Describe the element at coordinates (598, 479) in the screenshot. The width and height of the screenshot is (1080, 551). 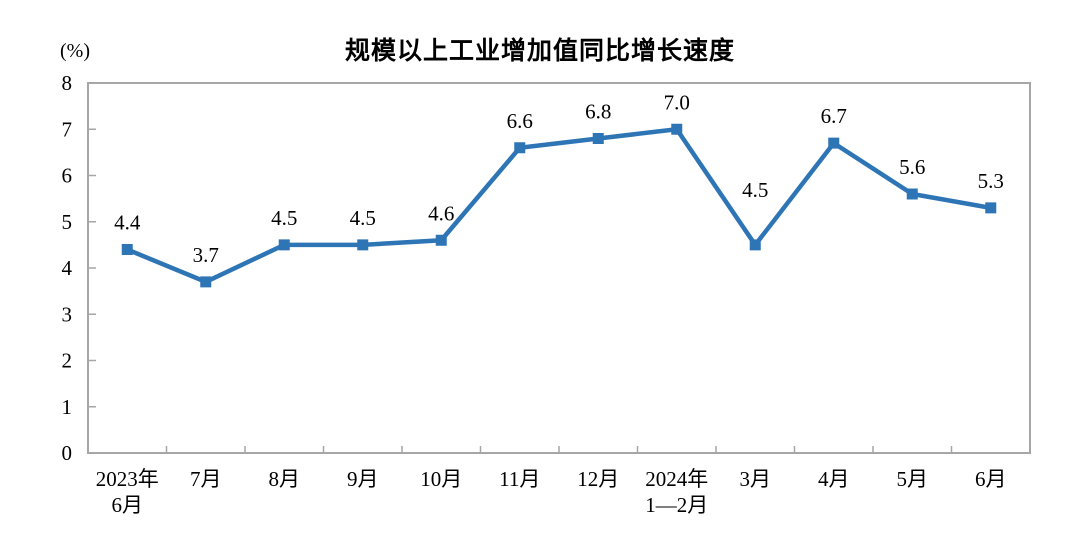
I see `x-axis-tick-label: 12月` at that location.